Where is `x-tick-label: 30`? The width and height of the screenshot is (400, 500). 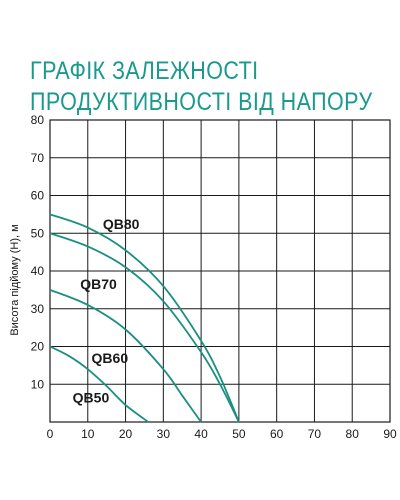
x-tick-label: 30 is located at coordinates (164, 434).